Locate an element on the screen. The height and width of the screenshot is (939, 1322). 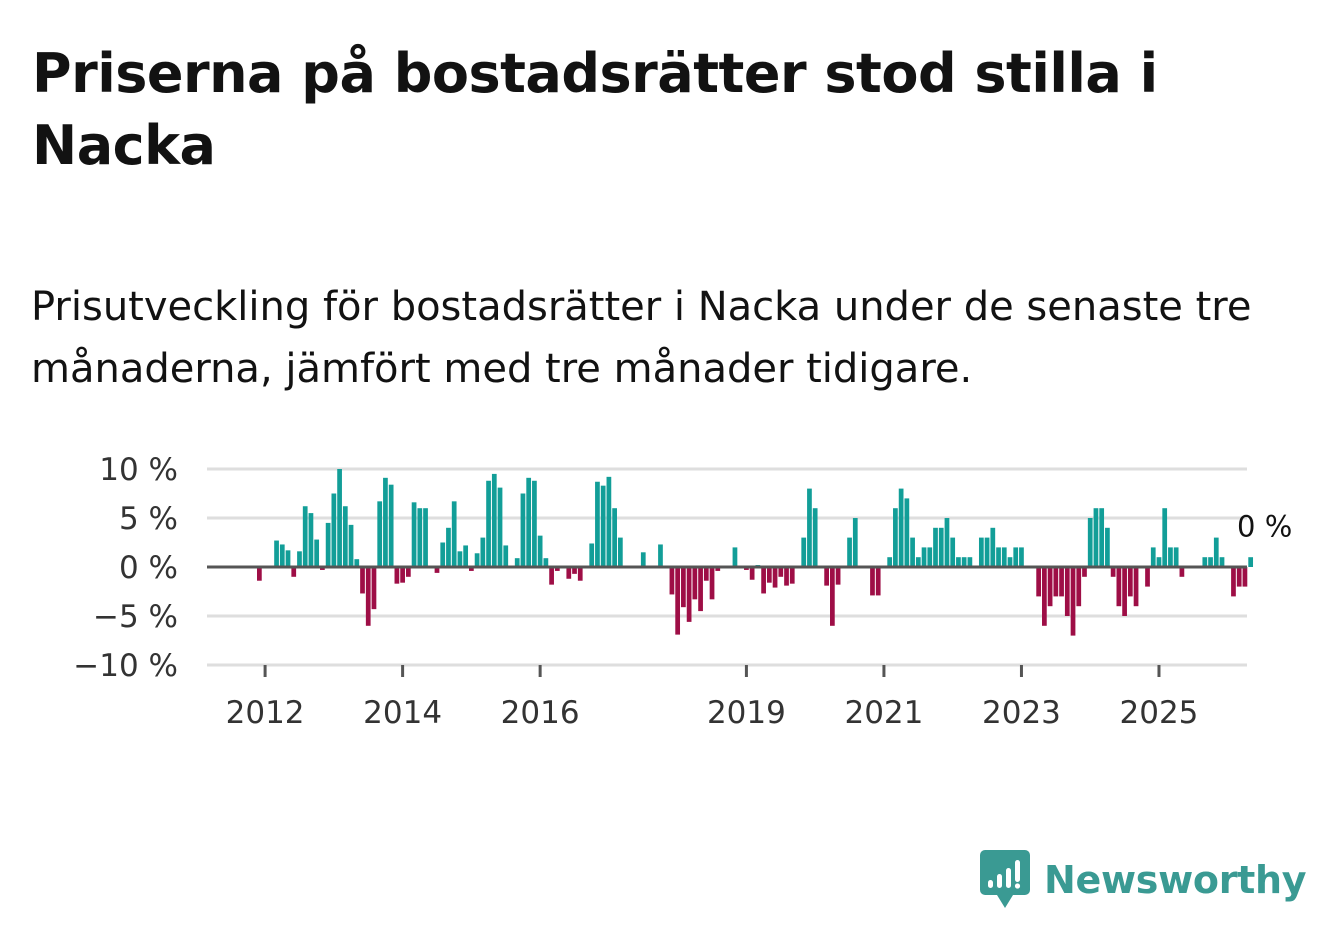
x-tick-label: 2014 is located at coordinates (402, 713).